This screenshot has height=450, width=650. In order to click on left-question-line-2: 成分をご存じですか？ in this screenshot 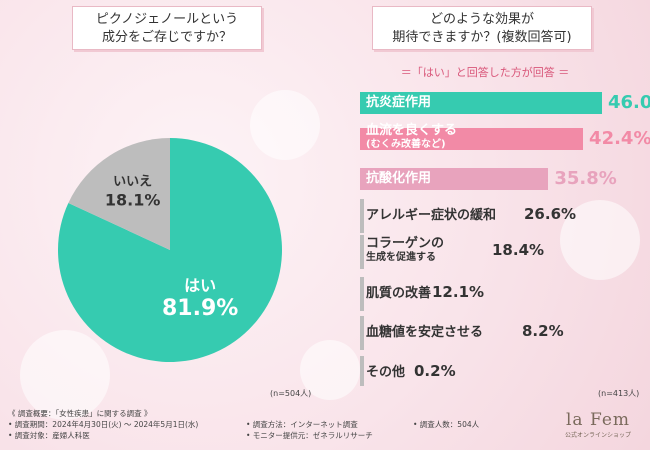, I will do `click(166, 37)`.